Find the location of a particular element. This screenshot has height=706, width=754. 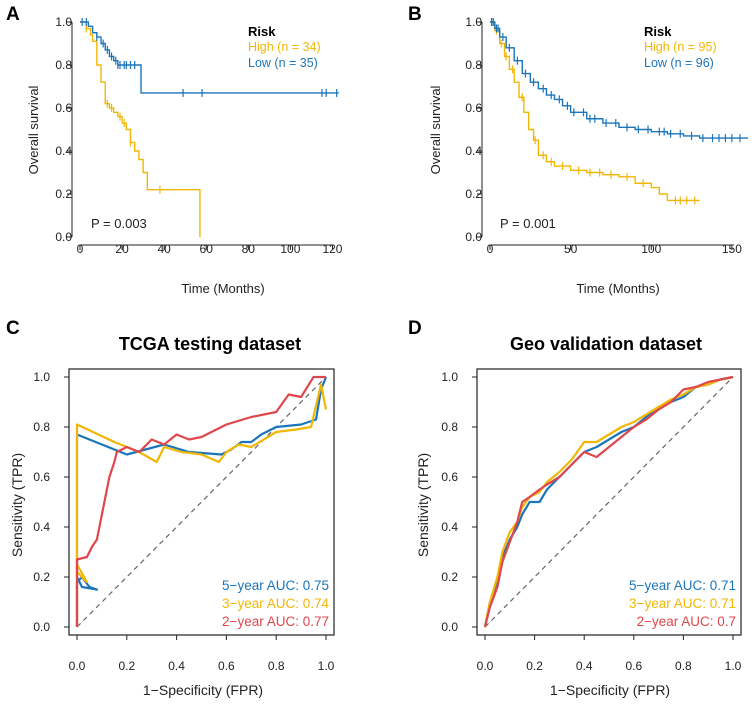

panel-letter-b: B is located at coordinates (415, 14).